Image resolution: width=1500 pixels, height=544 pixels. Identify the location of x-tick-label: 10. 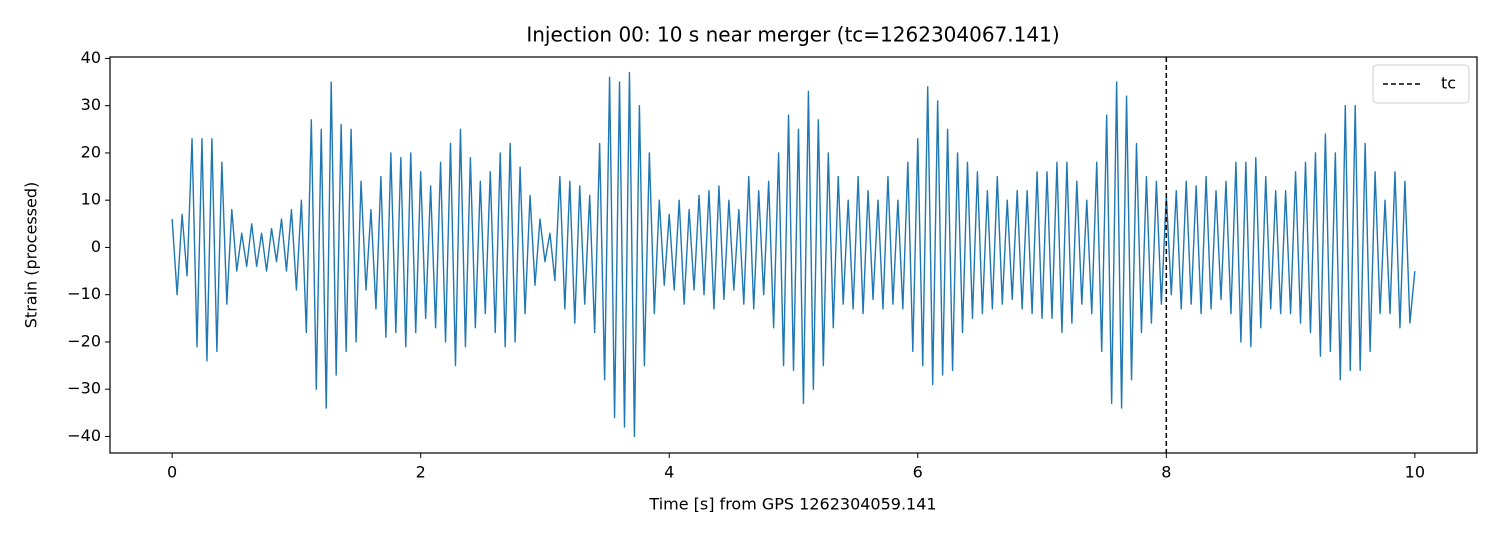
(1415, 472).